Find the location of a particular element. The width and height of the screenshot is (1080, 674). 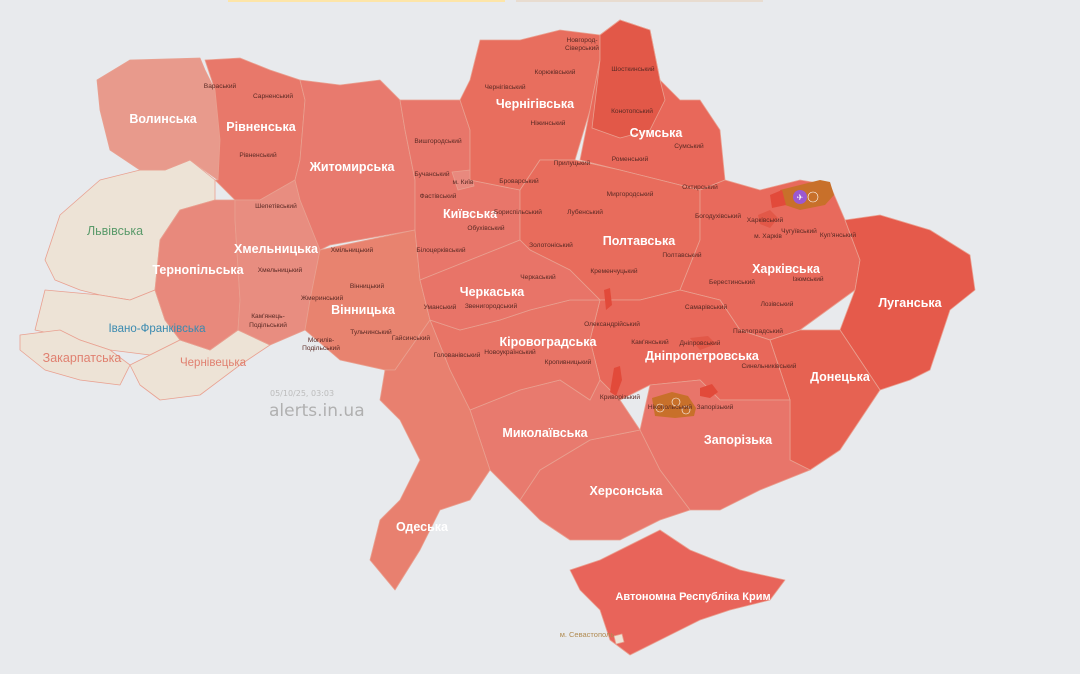

oblast-label: Луганська is located at coordinates (910, 303).